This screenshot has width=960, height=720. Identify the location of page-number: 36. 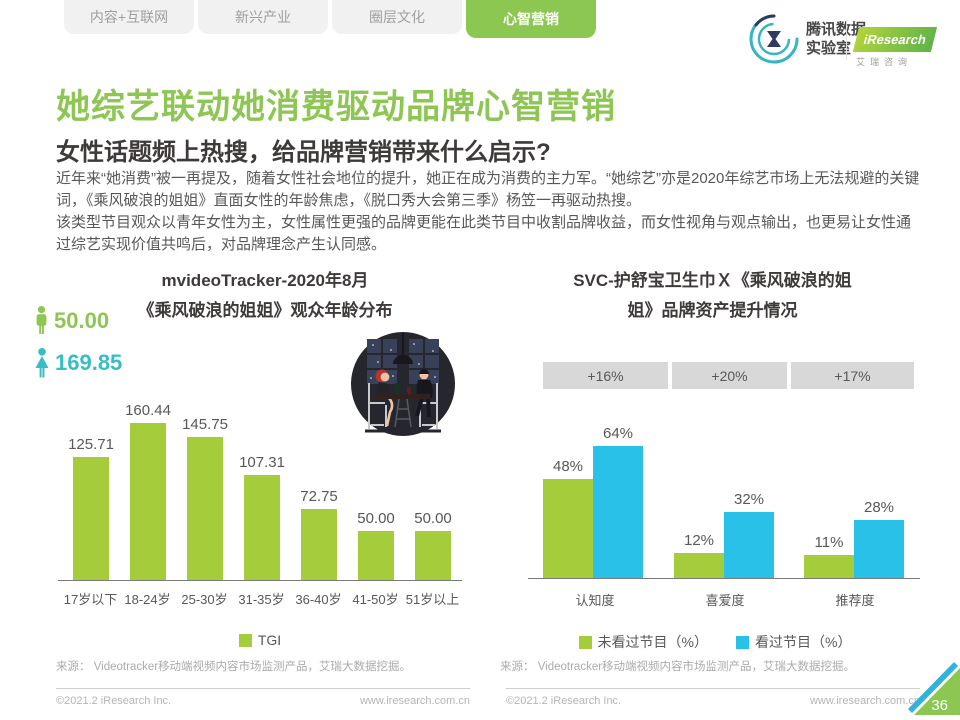
(939, 705).